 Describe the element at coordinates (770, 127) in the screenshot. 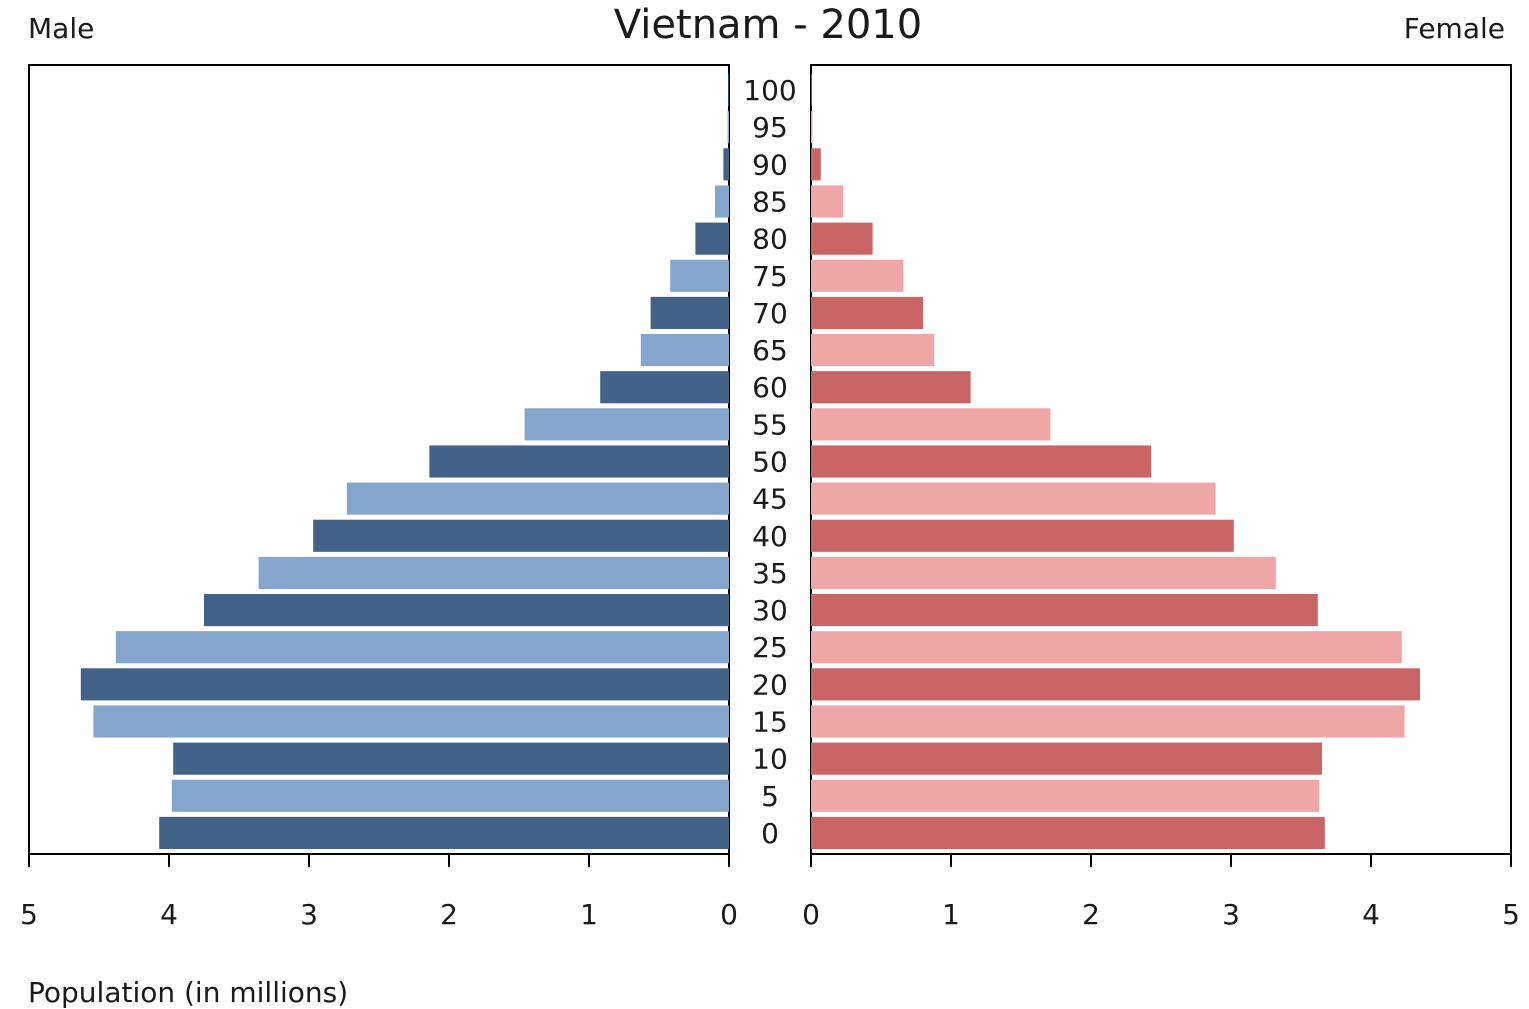

I see `age-label-95: 95` at that location.